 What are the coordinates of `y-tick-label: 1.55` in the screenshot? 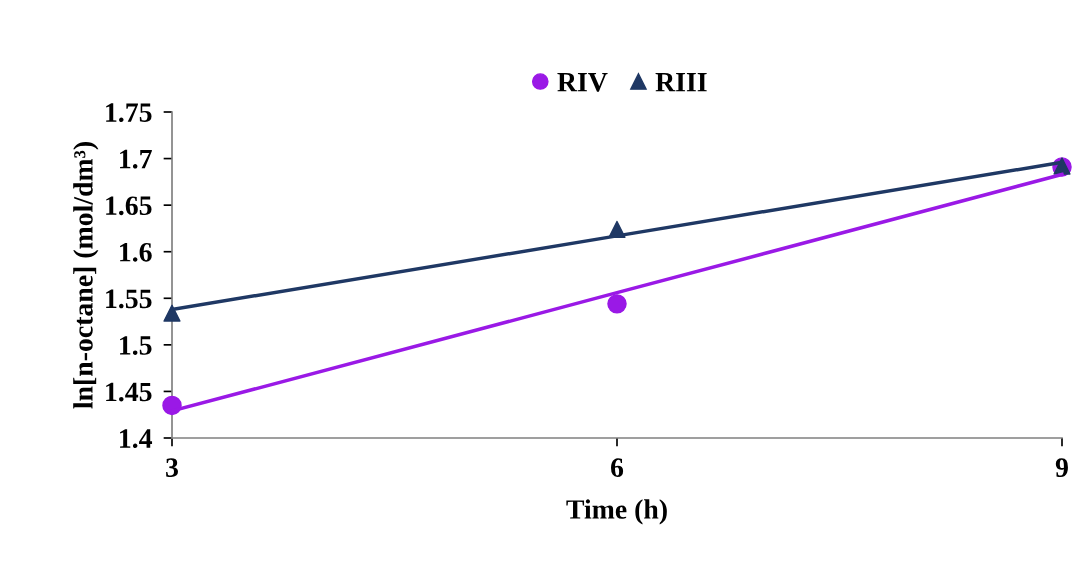 It's located at (129, 299).